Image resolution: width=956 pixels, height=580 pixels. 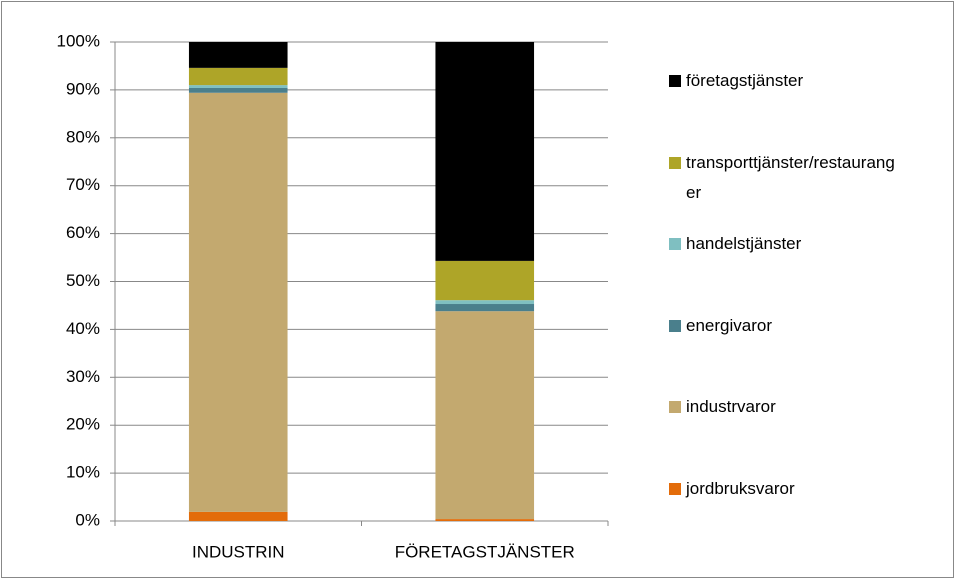 I want to click on legend-item: energivaror, so click(x=789, y=326).